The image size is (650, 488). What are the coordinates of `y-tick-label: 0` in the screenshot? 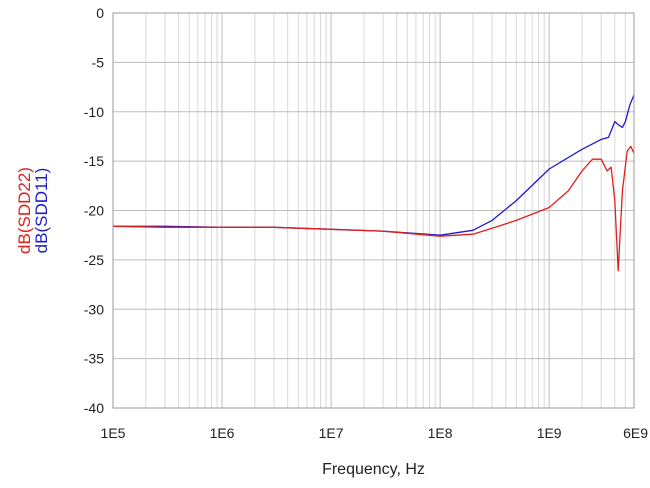 It's located at (100, 13).